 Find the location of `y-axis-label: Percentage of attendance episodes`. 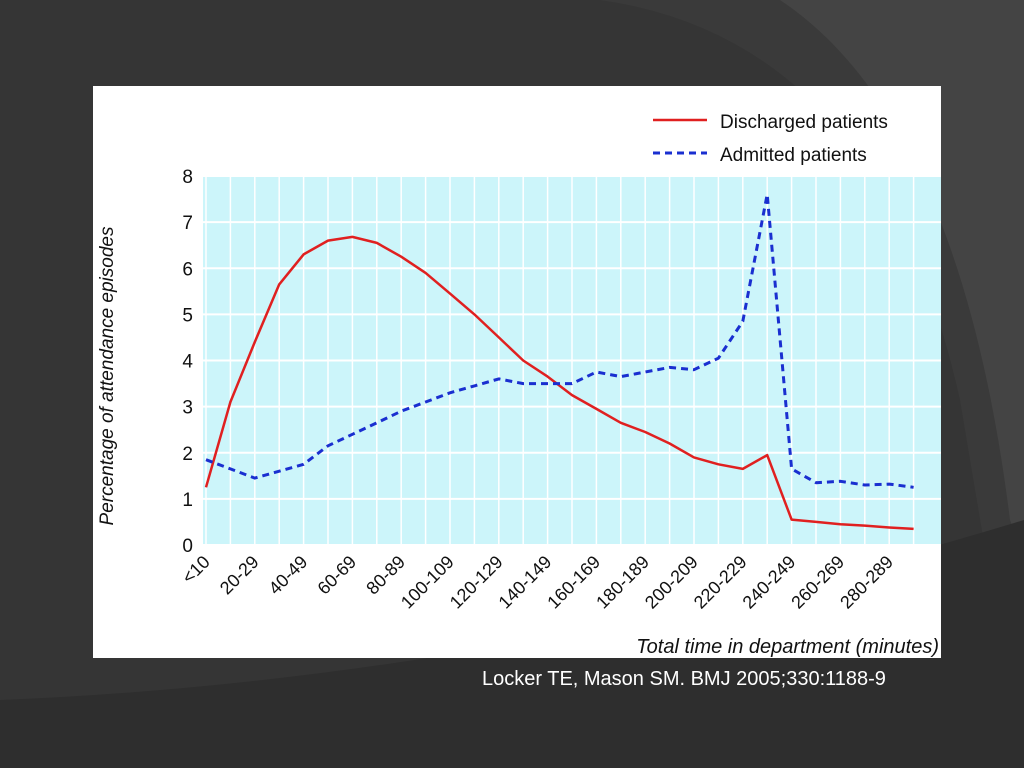

y-axis-label: Percentage of attendance episodes is located at coordinates (107, 375).